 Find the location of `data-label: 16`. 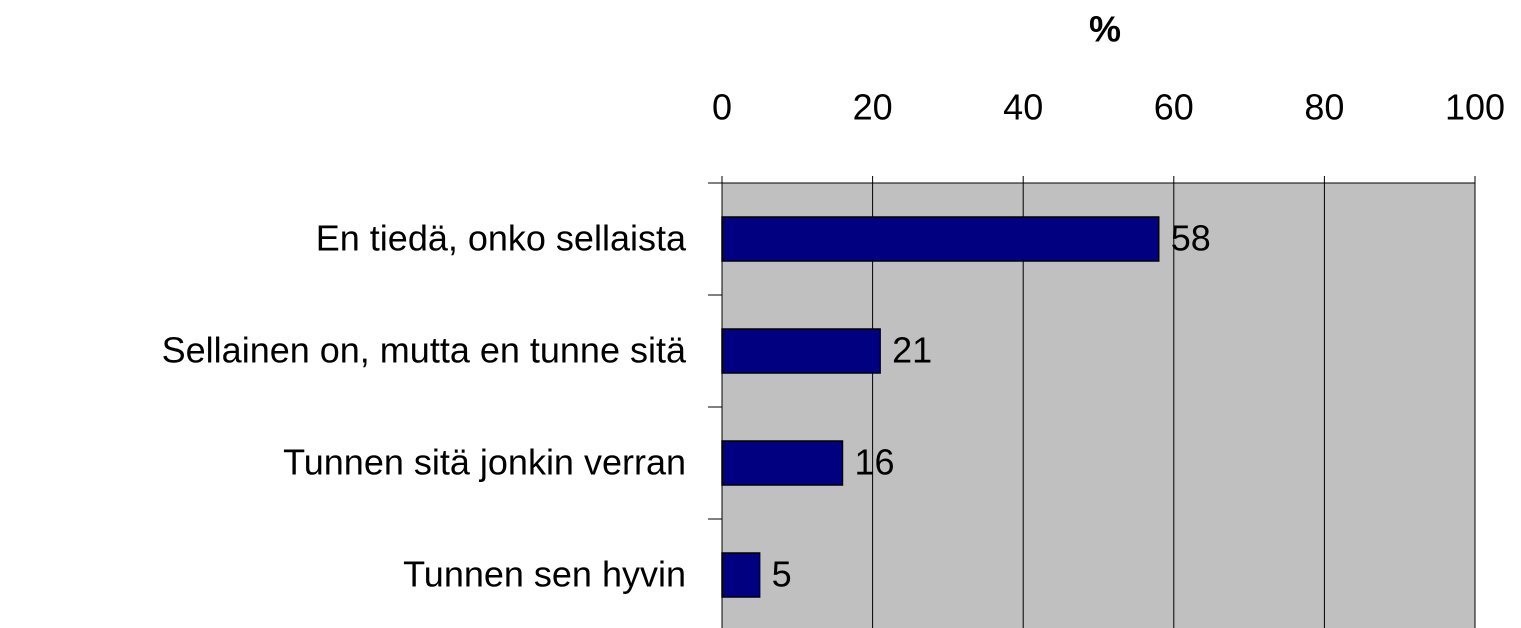

data-label: 16 is located at coordinates (874, 462).